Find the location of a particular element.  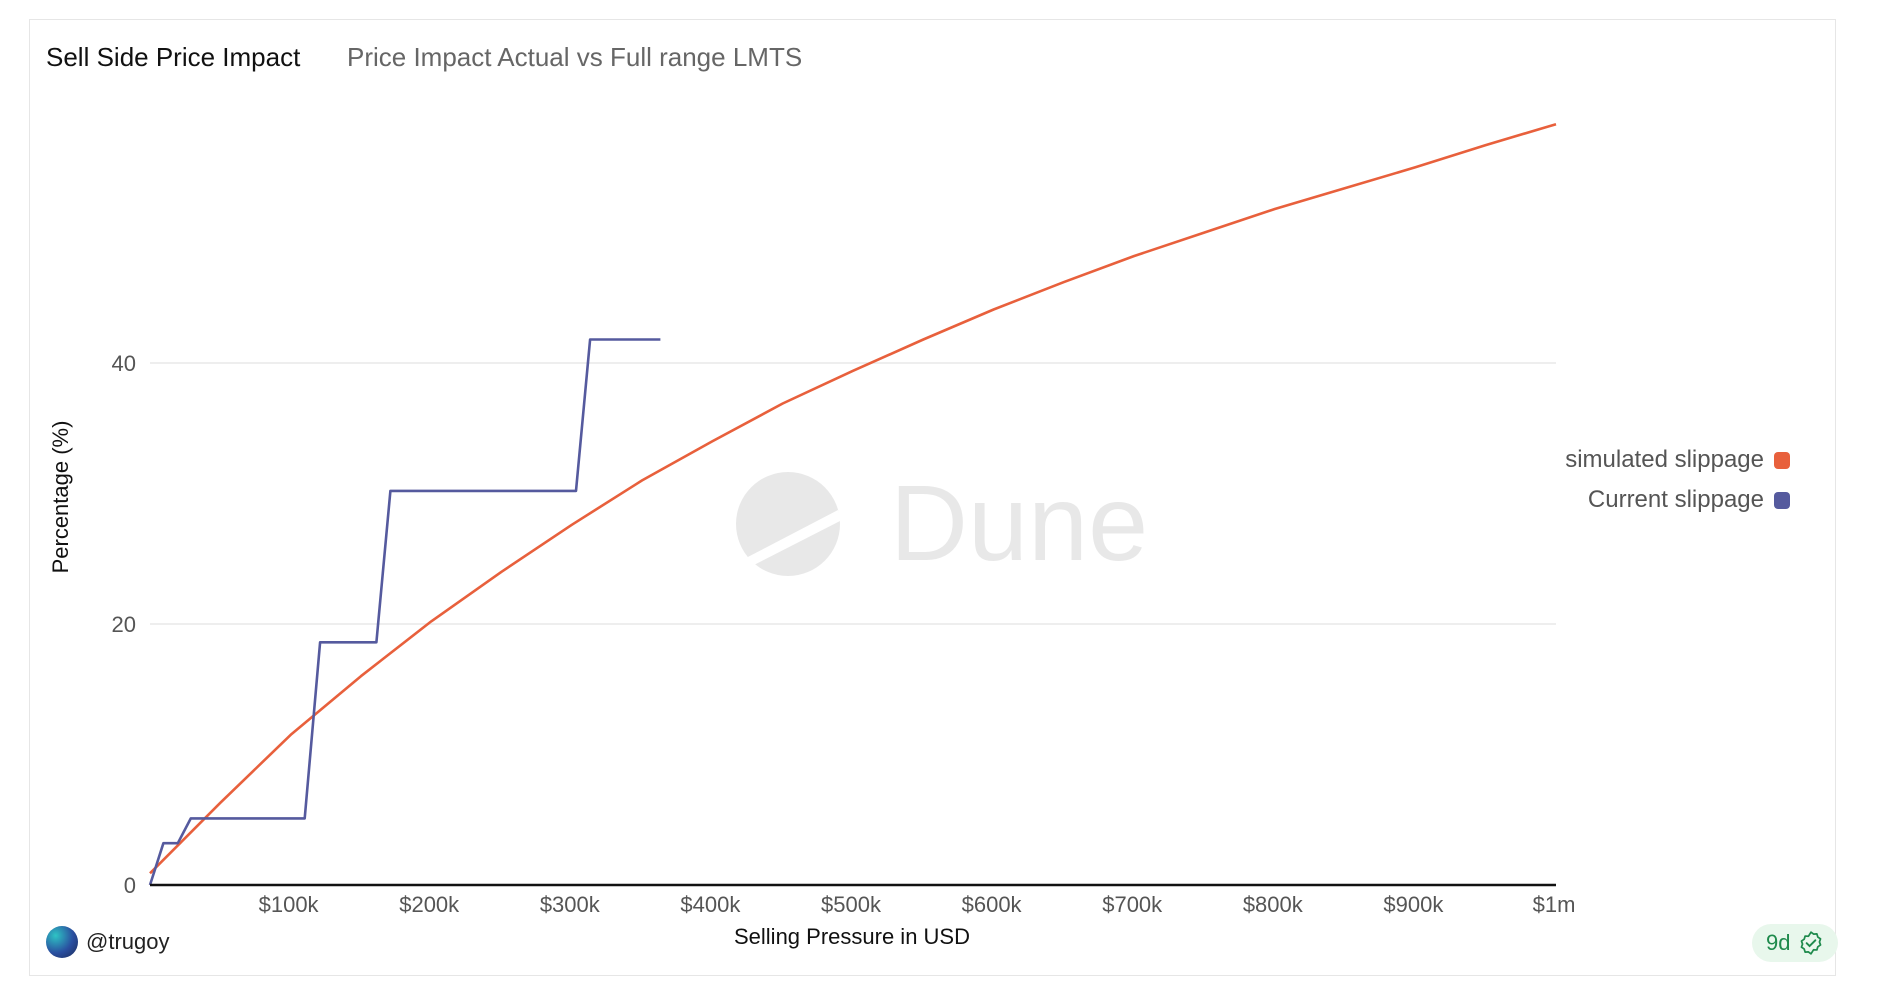

dune-watermark: Dune is located at coordinates (942, 522).